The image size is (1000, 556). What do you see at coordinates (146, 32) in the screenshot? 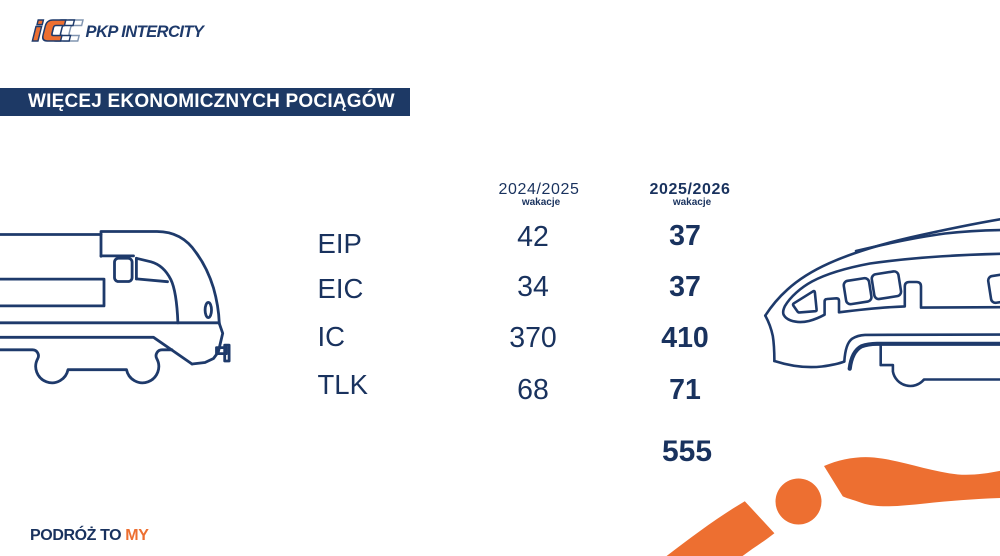
I see `svg-text: PKP INTERCITY` at bounding box center [146, 32].